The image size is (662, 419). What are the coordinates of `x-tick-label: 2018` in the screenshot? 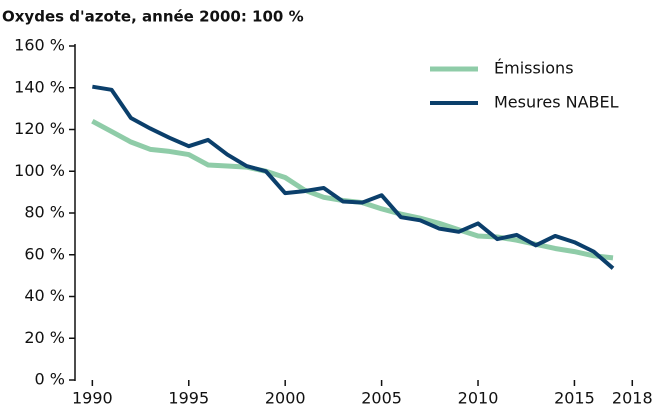 It's located at (632, 398).